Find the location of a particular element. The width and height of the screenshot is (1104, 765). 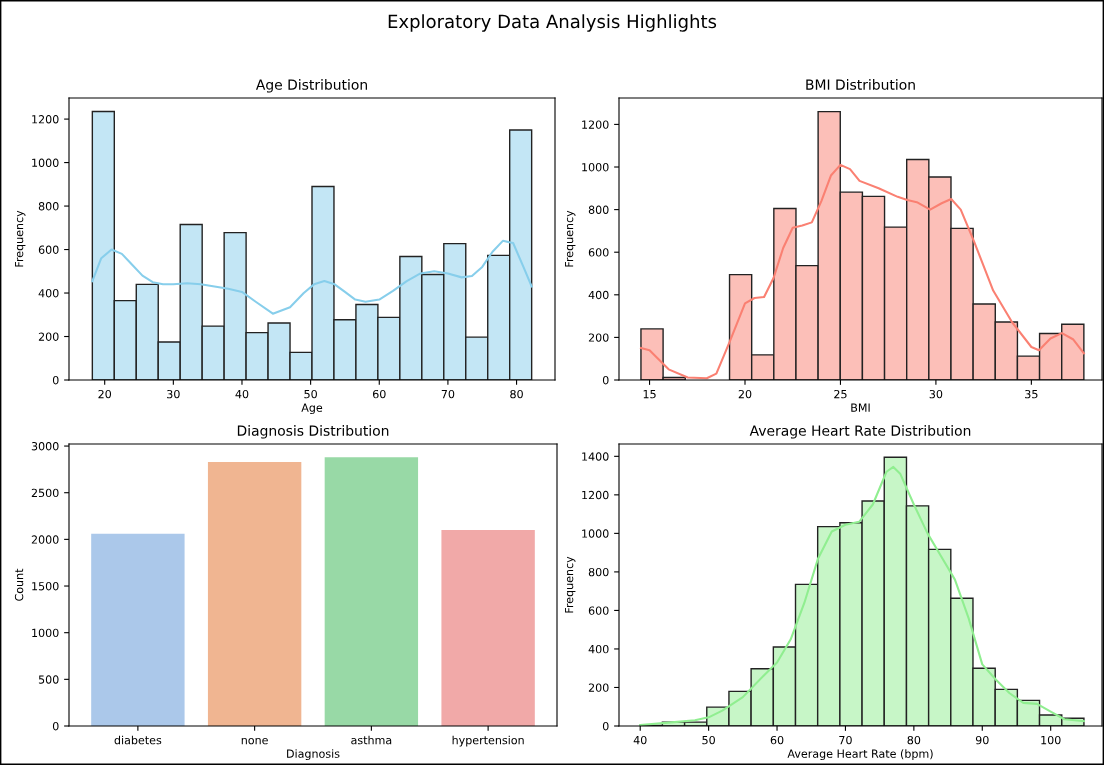

y-tick-label: 1500 is located at coordinates (45, 586).